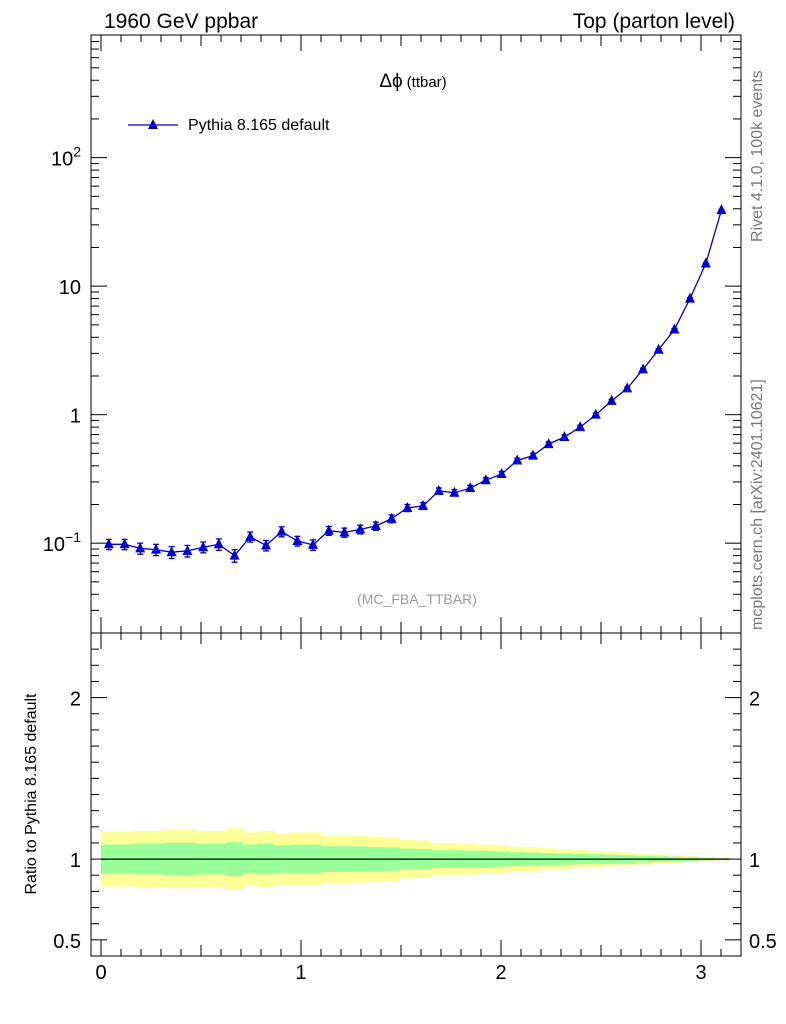 This screenshot has height=1024, width=786. What do you see at coordinates (181, 21) in the screenshot?
I see `header-left: 1960 GeV ppbar` at bounding box center [181, 21].